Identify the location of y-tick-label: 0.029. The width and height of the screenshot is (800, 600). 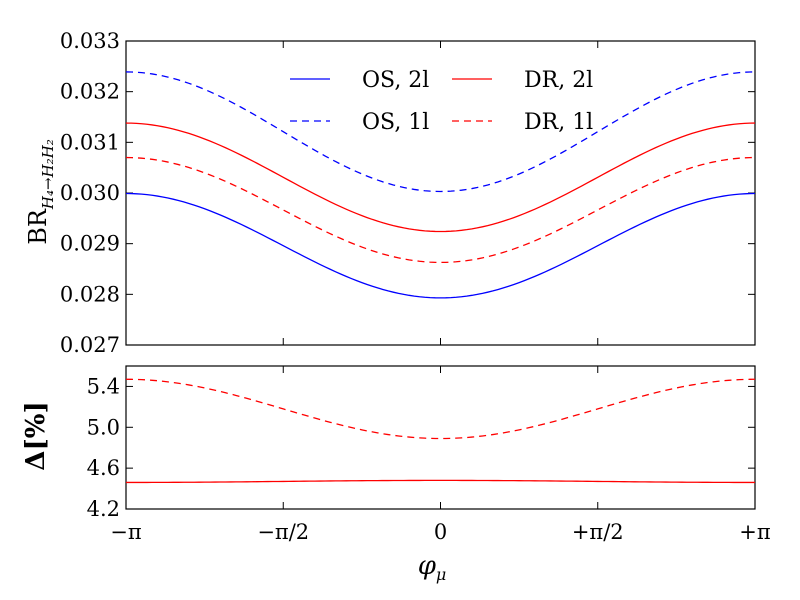
(90, 244).